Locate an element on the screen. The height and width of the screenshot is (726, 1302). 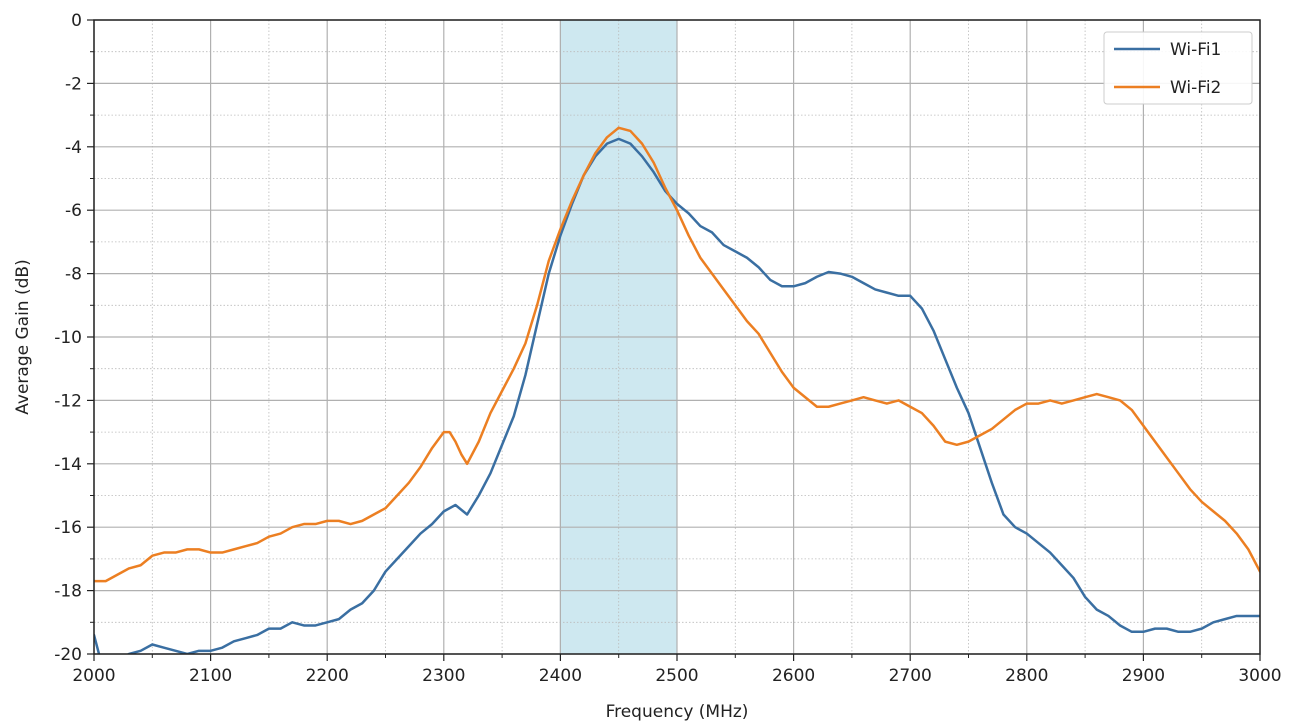
legend-label-wifi1: Wi-Fi1 is located at coordinates (1195, 50).